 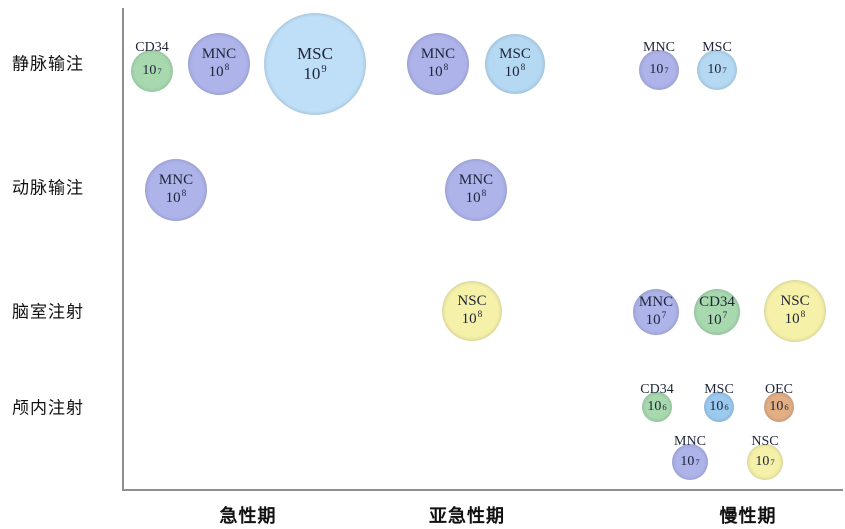 I want to click on y-axis-label: 脑室注射, so click(x=48, y=312).